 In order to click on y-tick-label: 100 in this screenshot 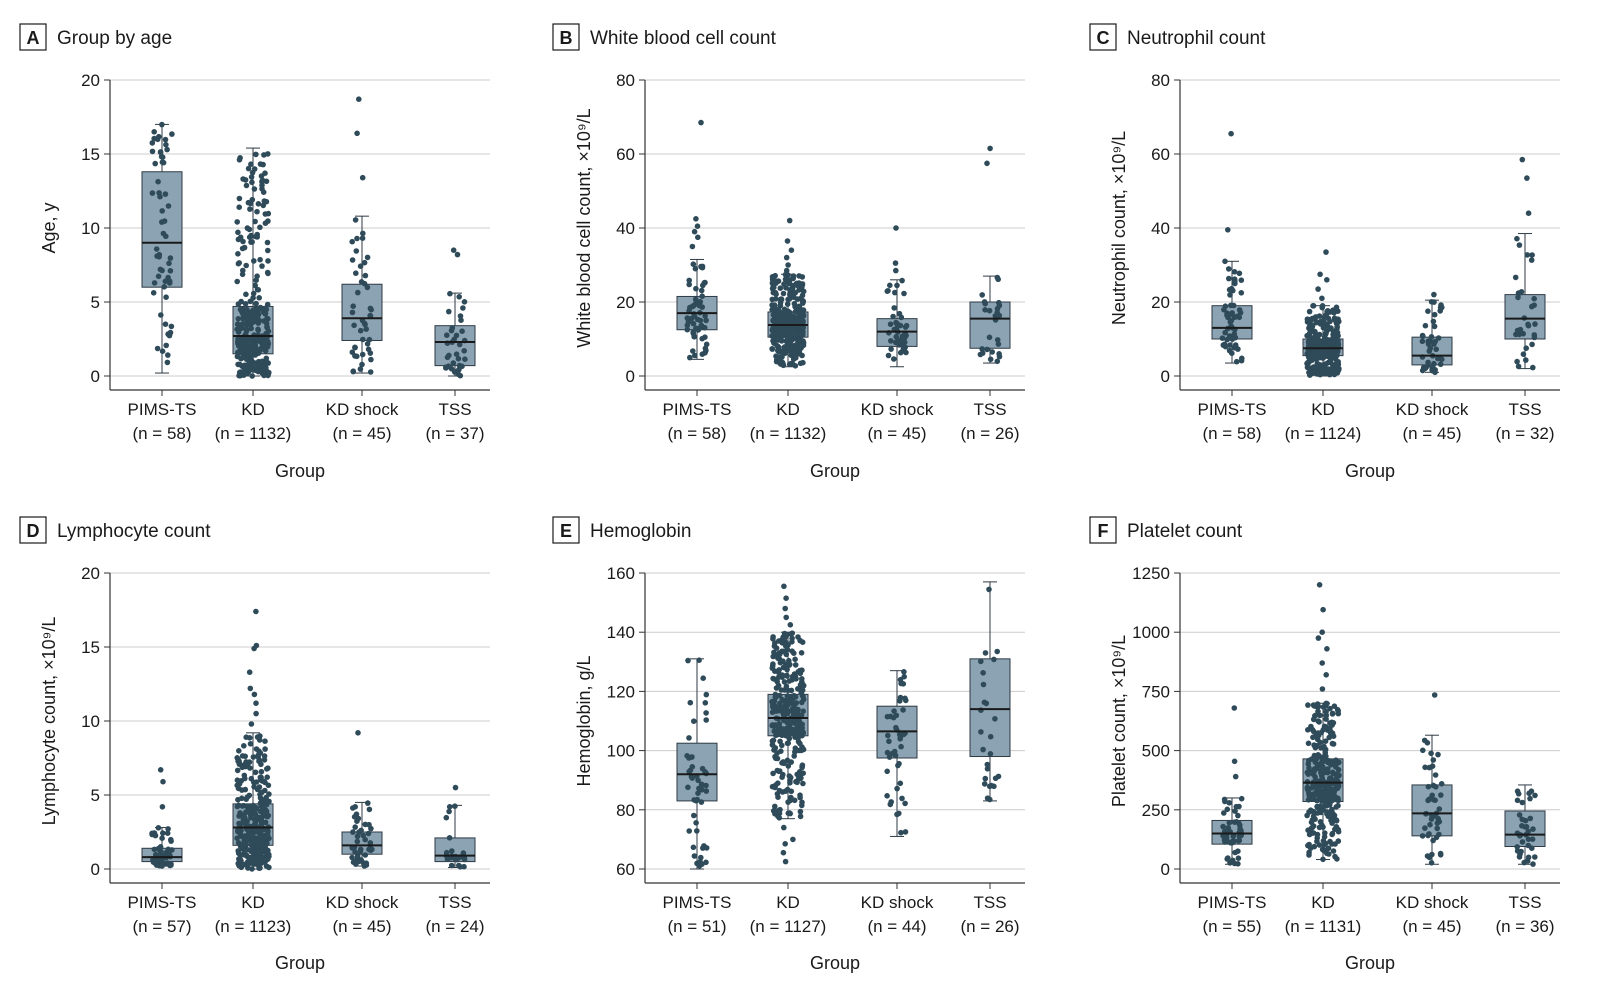, I will do `click(621, 751)`.